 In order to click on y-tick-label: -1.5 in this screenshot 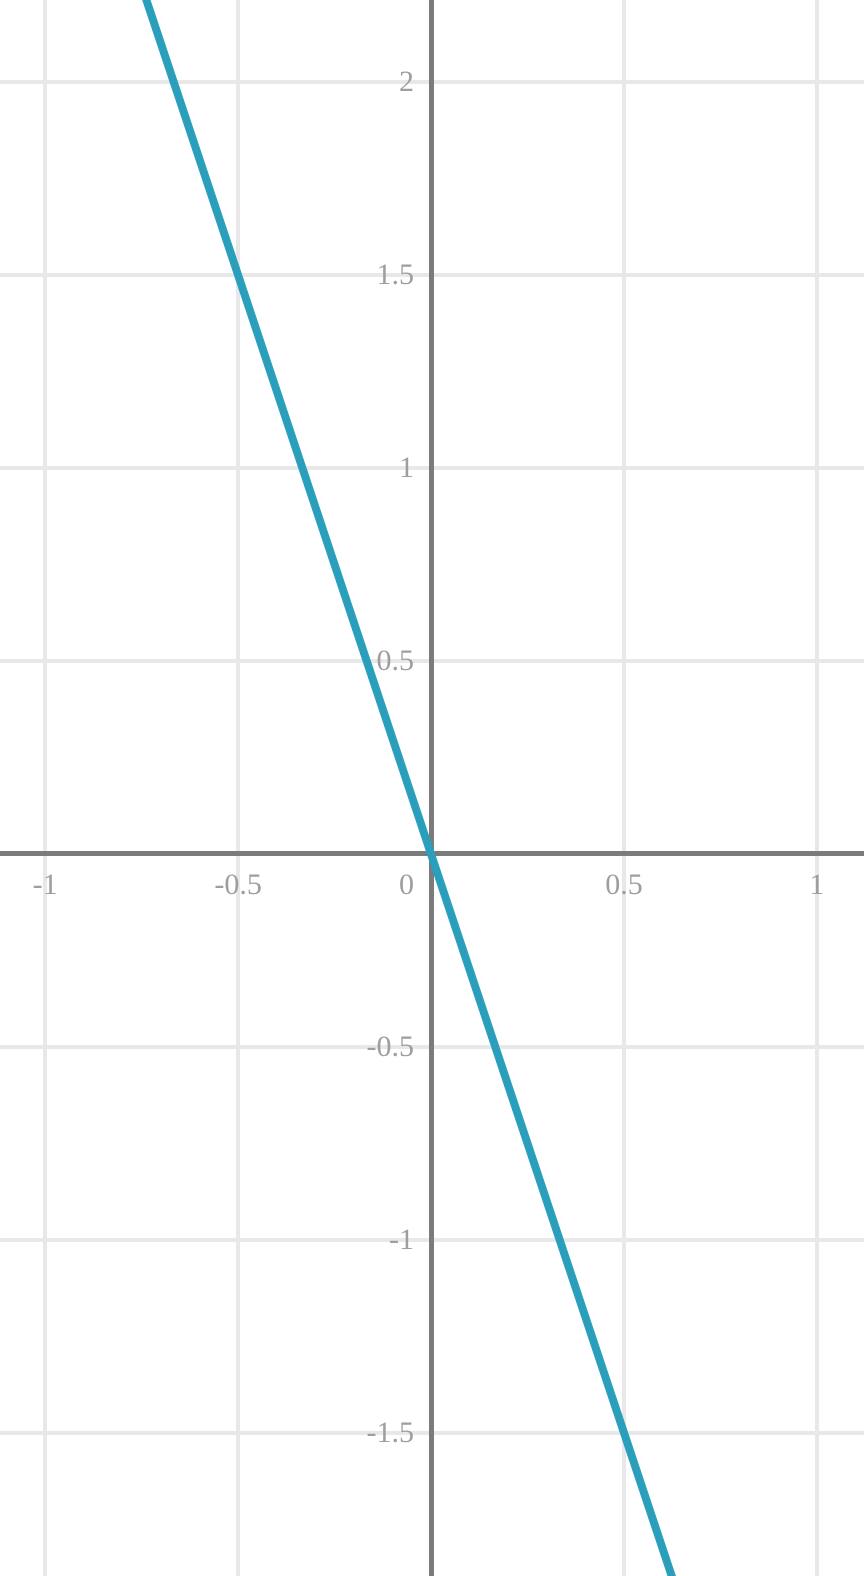, I will do `click(390, 1432)`.